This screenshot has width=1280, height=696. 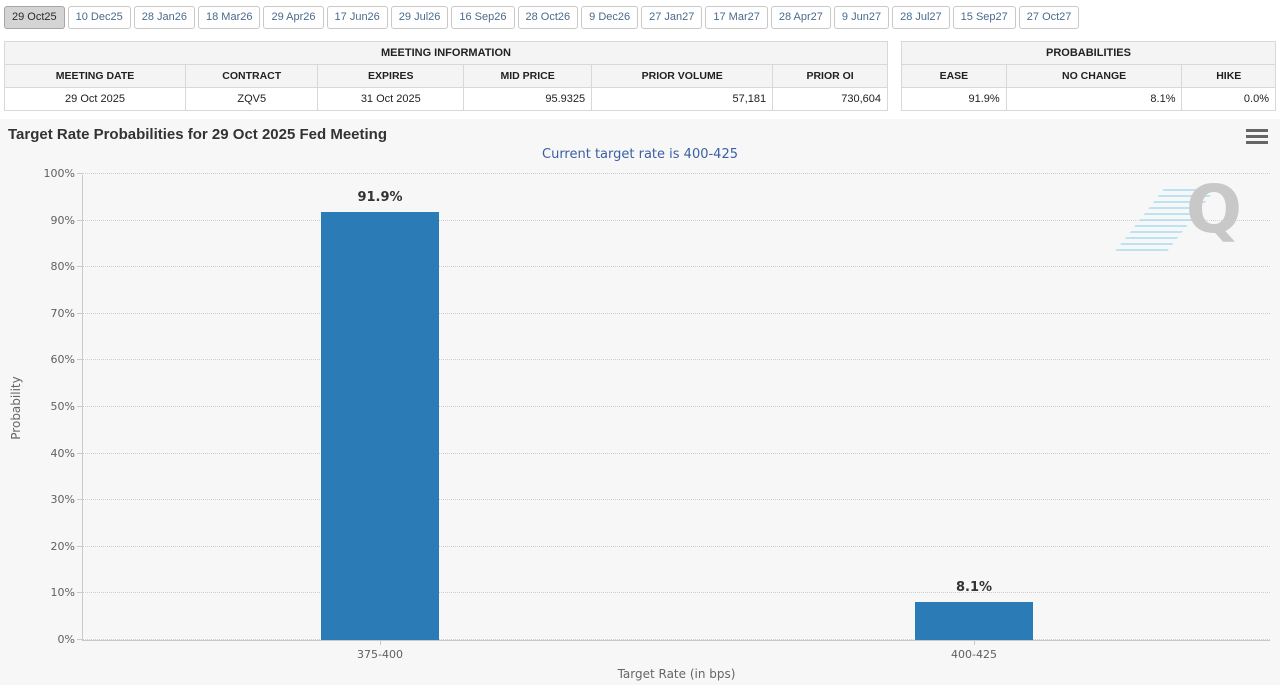 What do you see at coordinates (528, 99) in the screenshot?
I see `mid-price-value: 95.9325` at bounding box center [528, 99].